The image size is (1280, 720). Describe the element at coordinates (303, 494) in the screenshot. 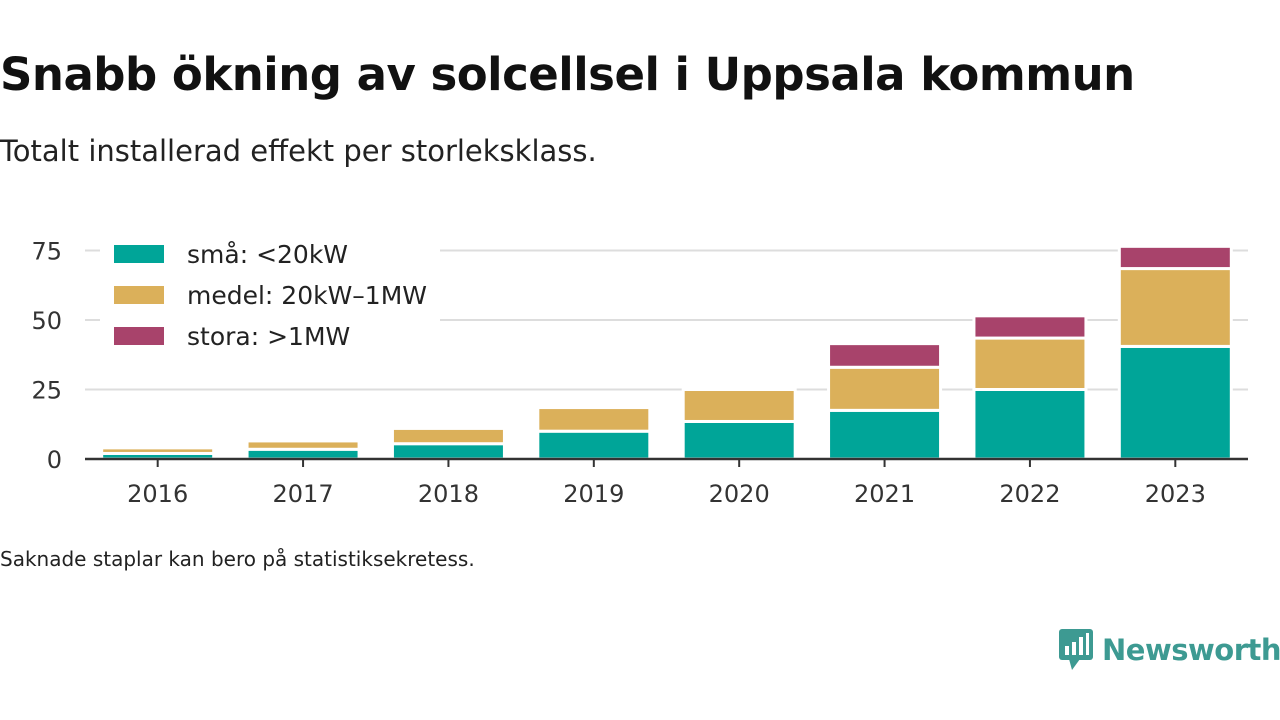

I see `x-tick-label: 2017` at that location.